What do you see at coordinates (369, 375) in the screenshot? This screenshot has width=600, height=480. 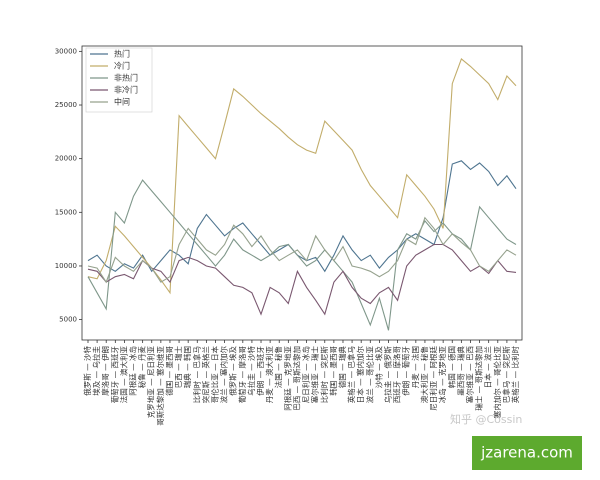 I see `x-tick-label: 波兰 — 哥伦比亚` at bounding box center [369, 375].